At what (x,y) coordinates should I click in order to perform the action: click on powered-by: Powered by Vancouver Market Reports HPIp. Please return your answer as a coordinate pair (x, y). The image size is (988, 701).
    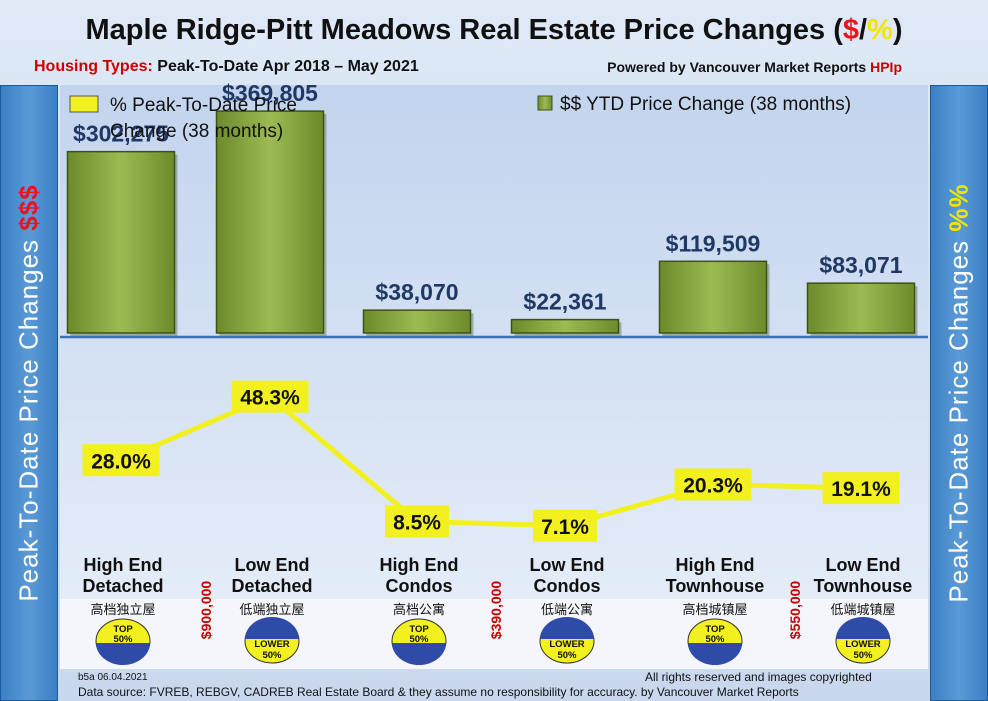
    Looking at the image, I should click on (754, 67).